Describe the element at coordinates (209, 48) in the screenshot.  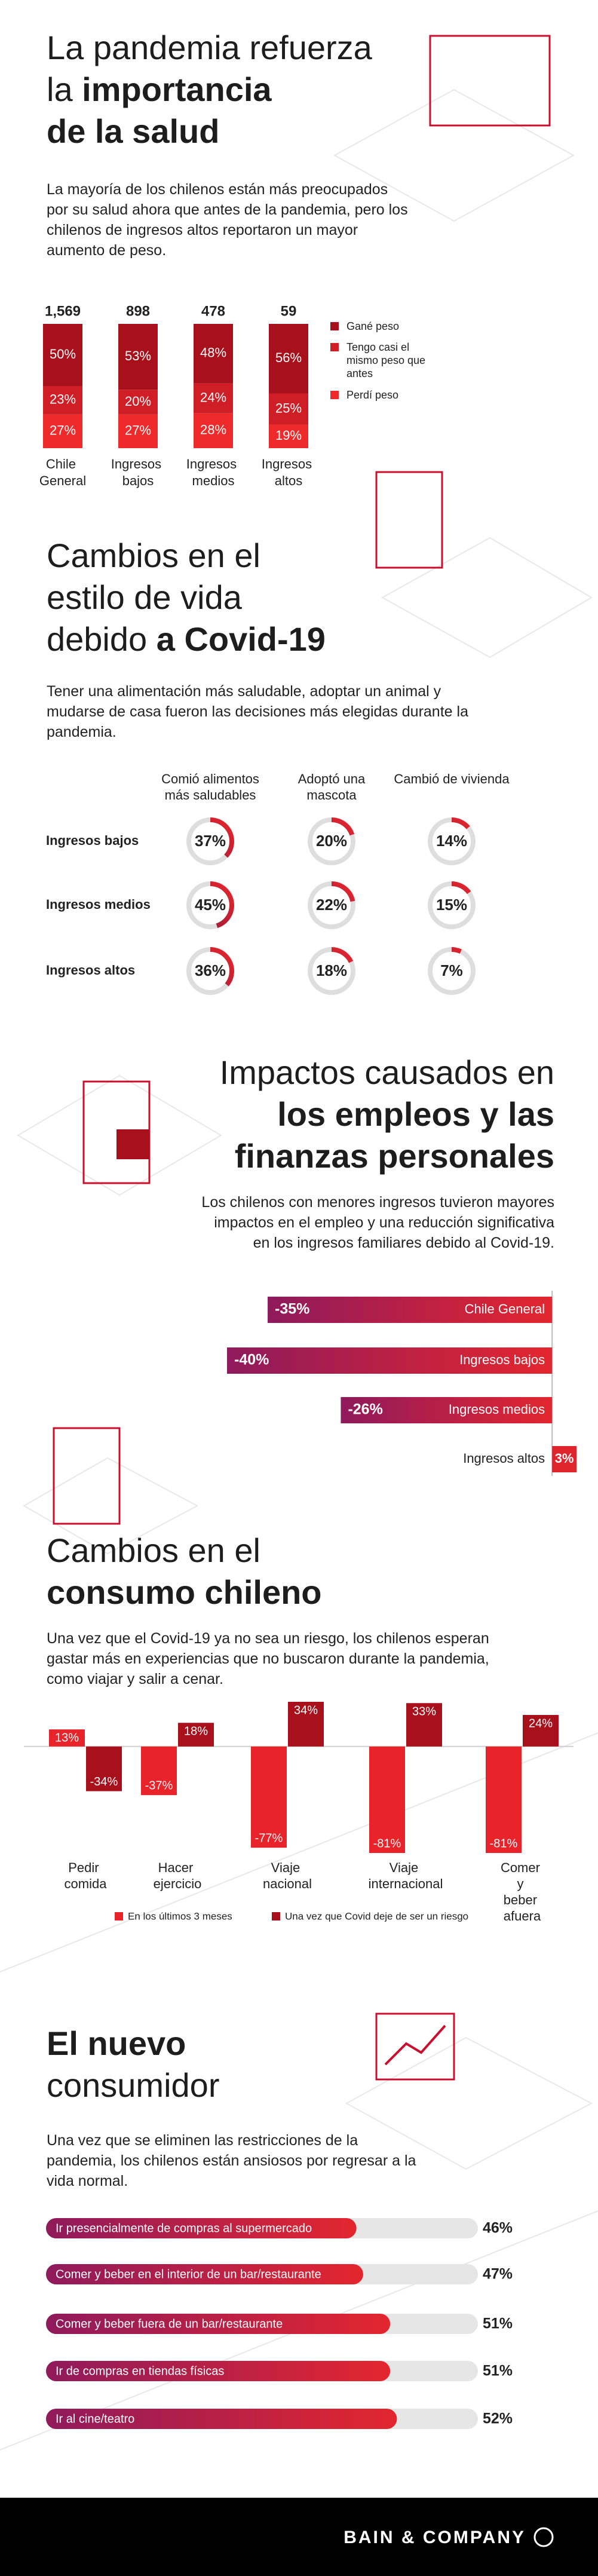
I see `title-line: La pandemia refuerza` at that location.